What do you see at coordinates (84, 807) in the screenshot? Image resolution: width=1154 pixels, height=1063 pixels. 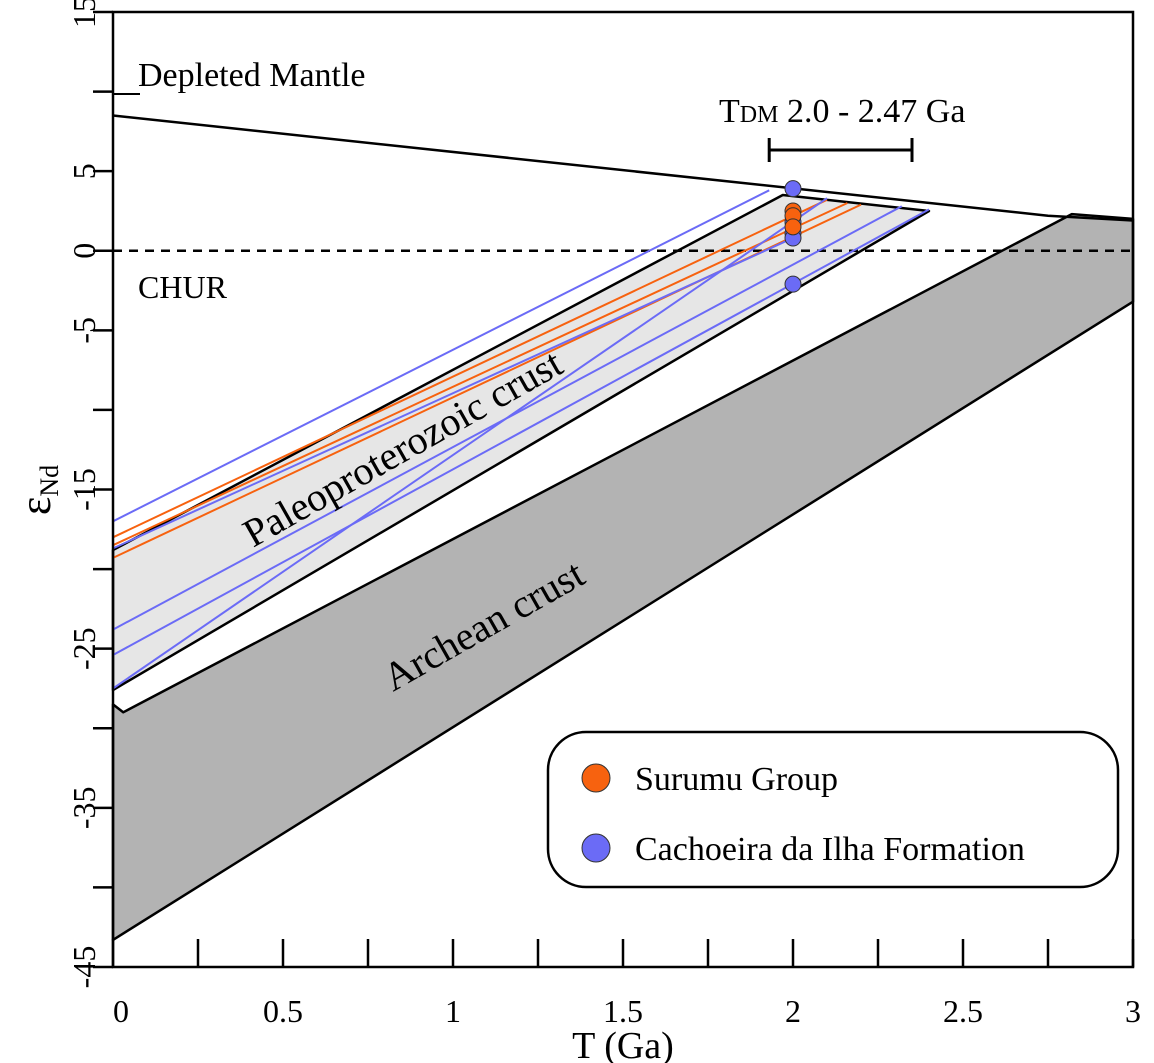 I see `y-tick-label: -35` at bounding box center [84, 807].